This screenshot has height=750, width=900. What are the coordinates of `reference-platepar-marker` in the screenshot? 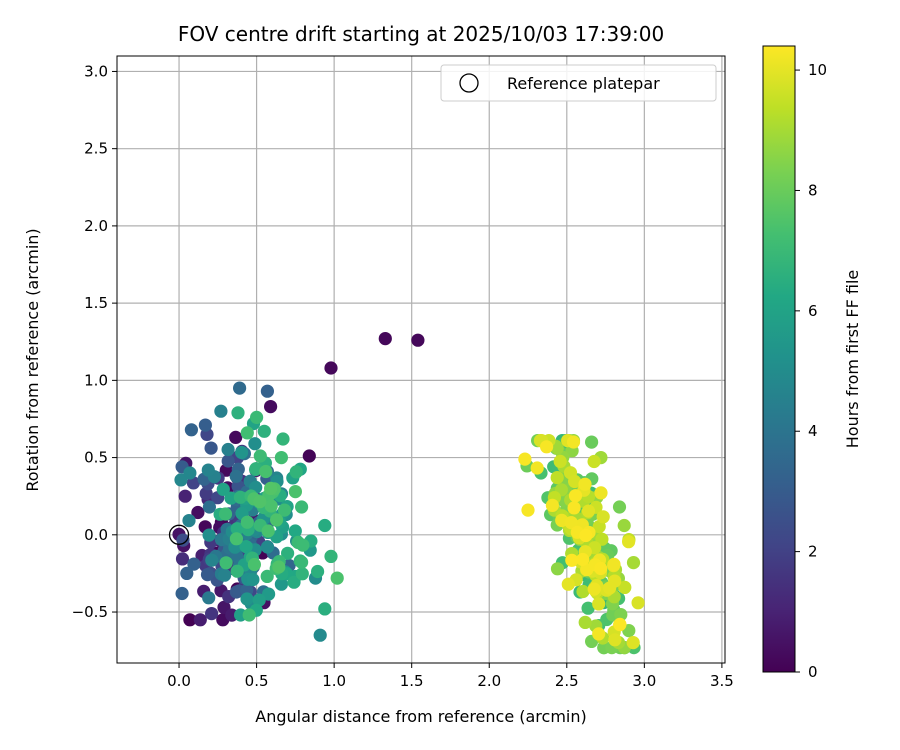 It's located at (179, 534).